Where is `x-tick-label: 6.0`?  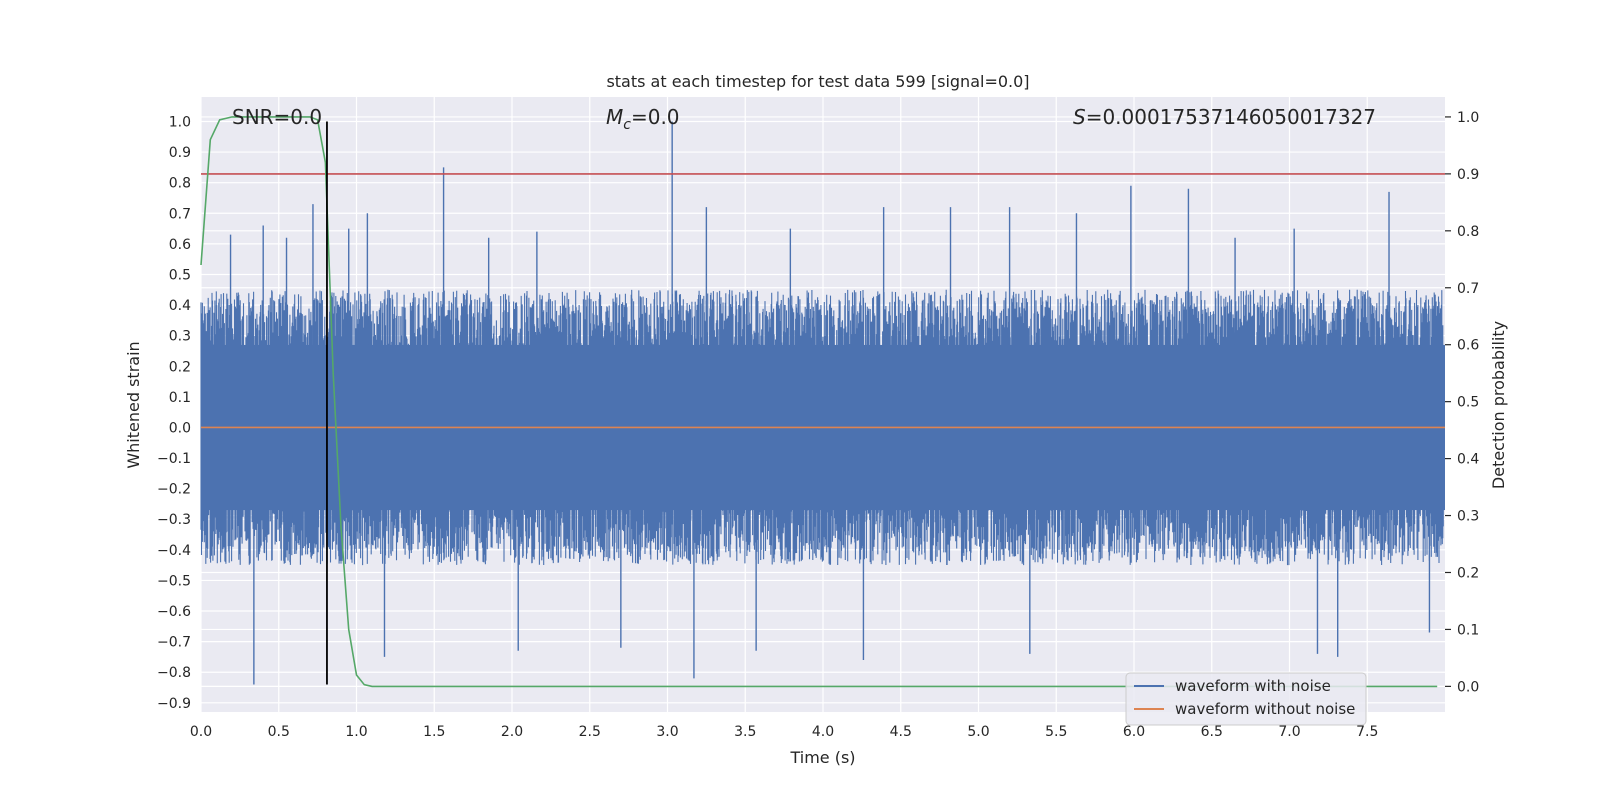
x-tick-label: 6.0 is located at coordinates (1134, 732).